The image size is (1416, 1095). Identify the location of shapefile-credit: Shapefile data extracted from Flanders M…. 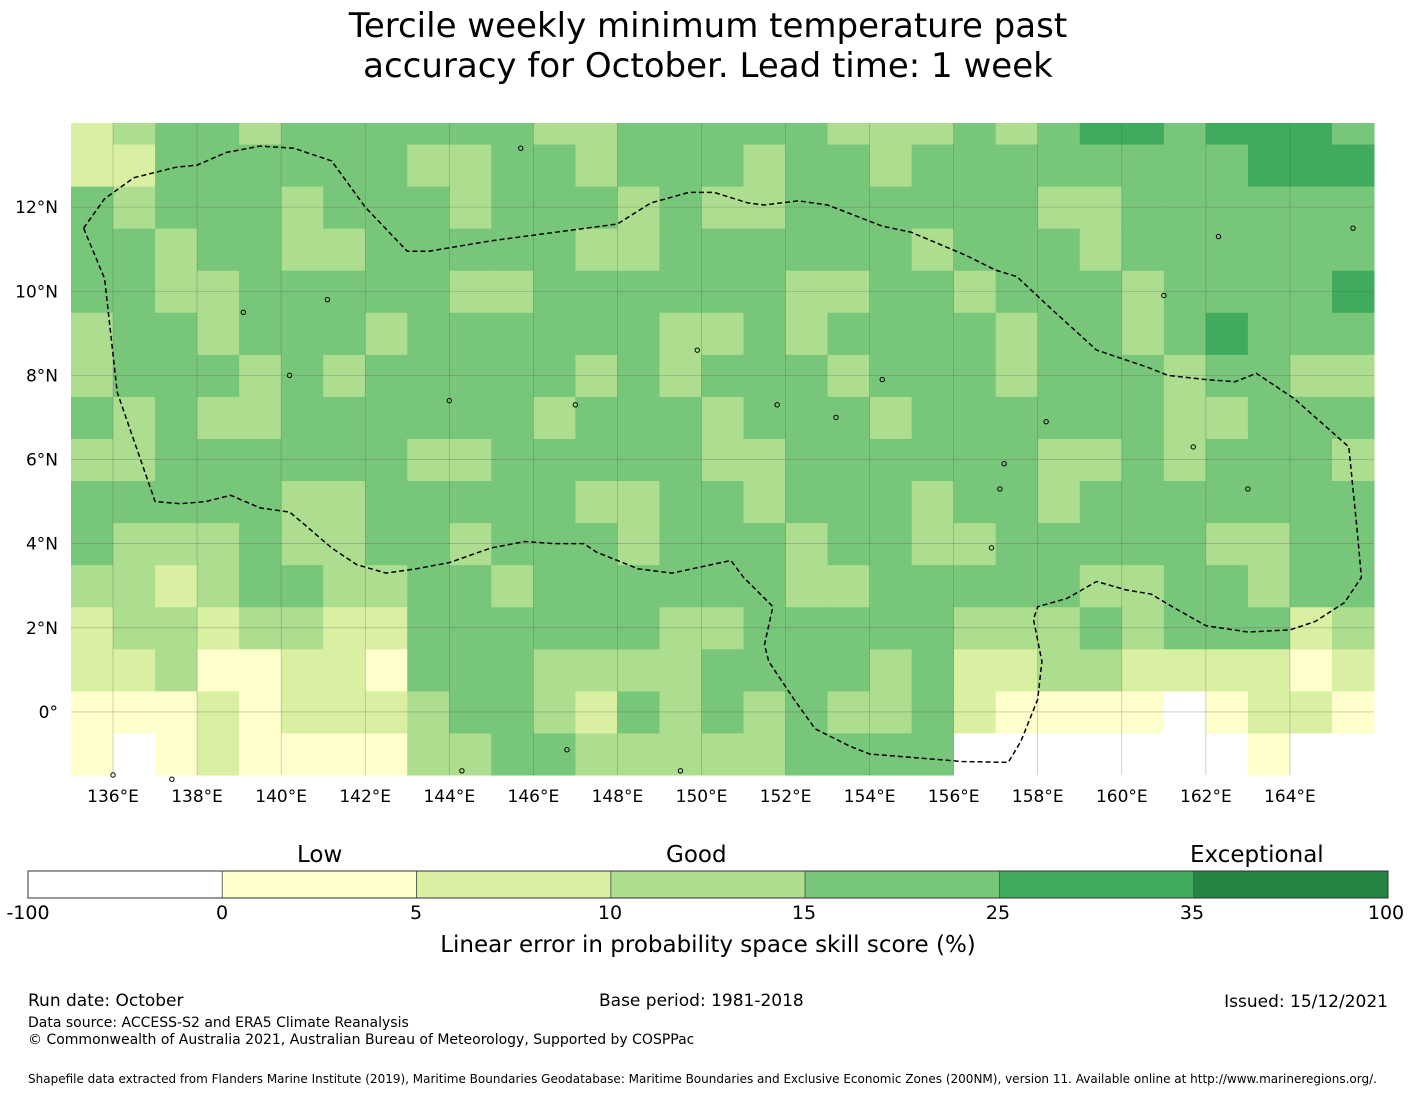
(702, 1079).